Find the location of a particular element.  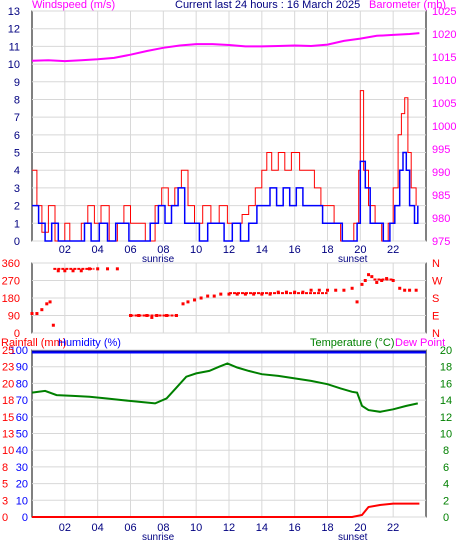

temp-y-tick-label: 2 is located at coordinates (446, 501).